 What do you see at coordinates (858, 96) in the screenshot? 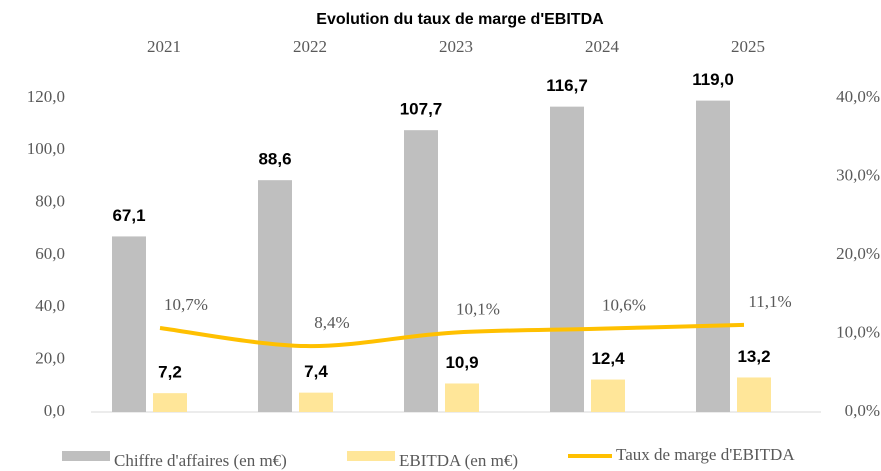
I see `y2-tick-label: 40,0%` at bounding box center [858, 96].